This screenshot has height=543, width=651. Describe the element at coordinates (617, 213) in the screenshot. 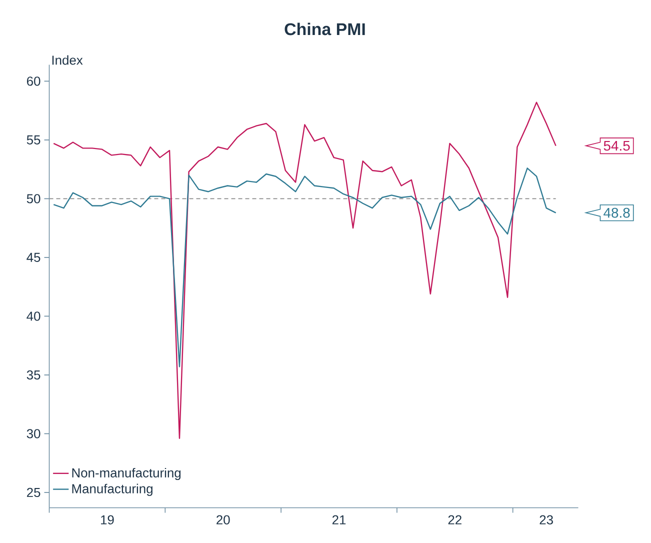

I see `text: 48.8` at that location.